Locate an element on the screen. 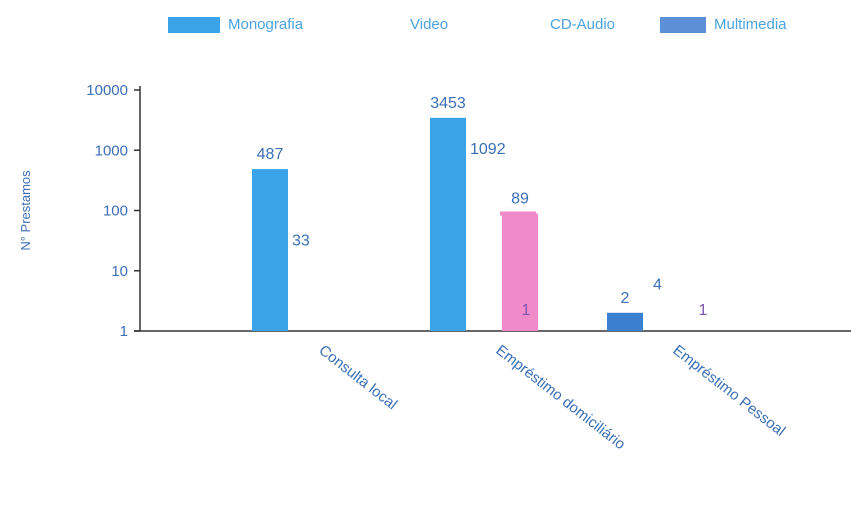  y-tick-label: 1 is located at coordinates (124, 331).